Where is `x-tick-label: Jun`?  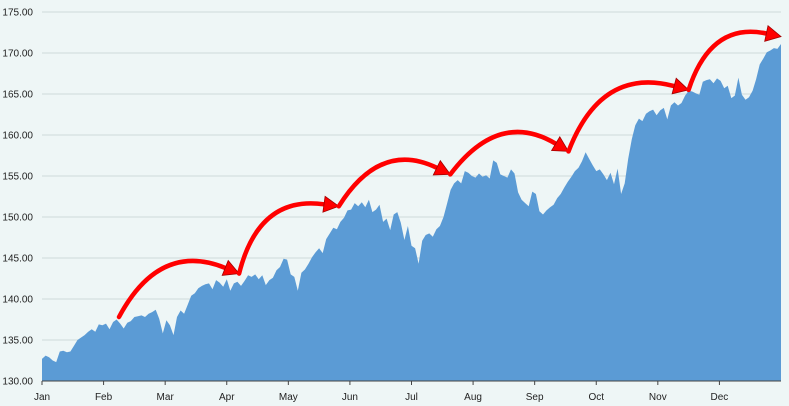 x-tick-label: Jun is located at coordinates (350, 397).